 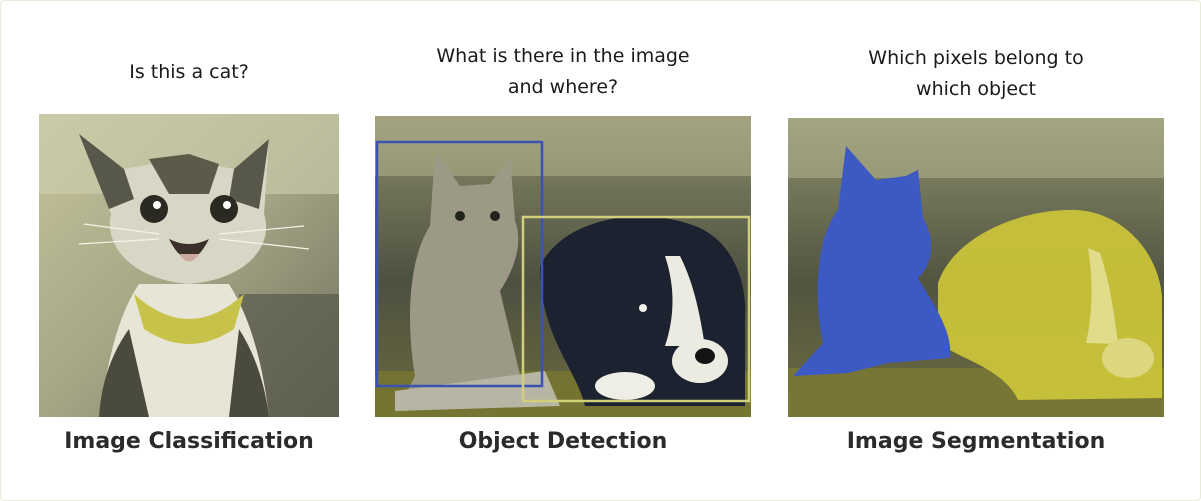 I want to click on detection-question: What is there in the image and where?, so click(x=563, y=72).